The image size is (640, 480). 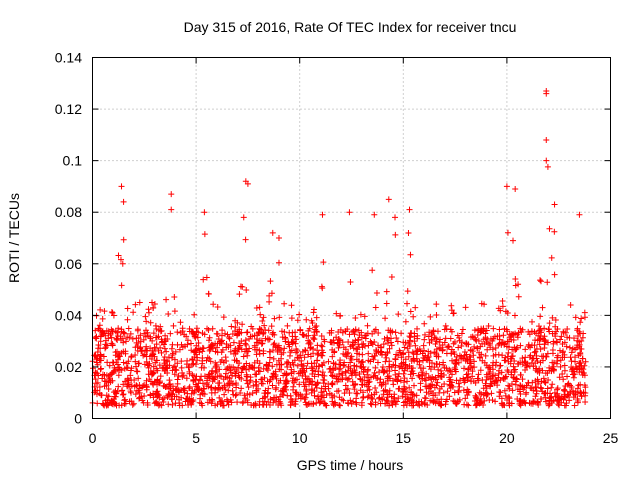 What do you see at coordinates (68, 315) in the screenshot?
I see `y-tick-label: 0.04` at bounding box center [68, 315].